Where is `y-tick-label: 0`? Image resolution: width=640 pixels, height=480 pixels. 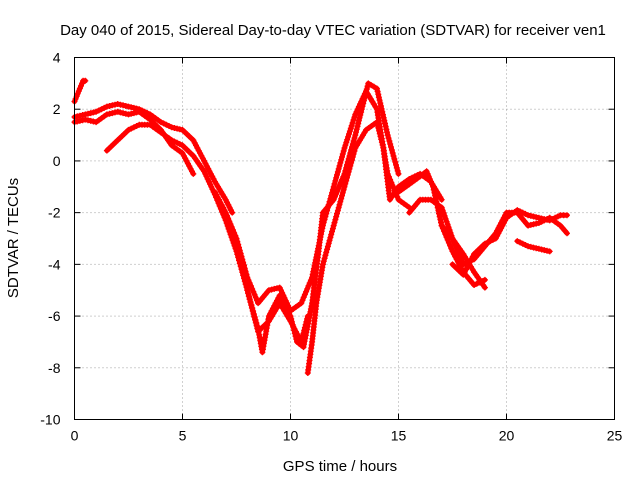
y-tick-label: 0 is located at coordinates (57, 161).